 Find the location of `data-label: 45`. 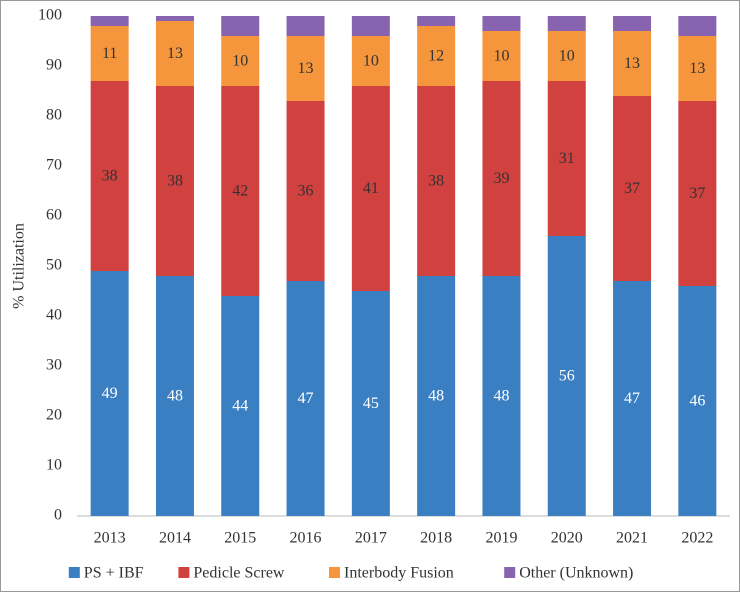

data-label: 45 is located at coordinates (371, 403).